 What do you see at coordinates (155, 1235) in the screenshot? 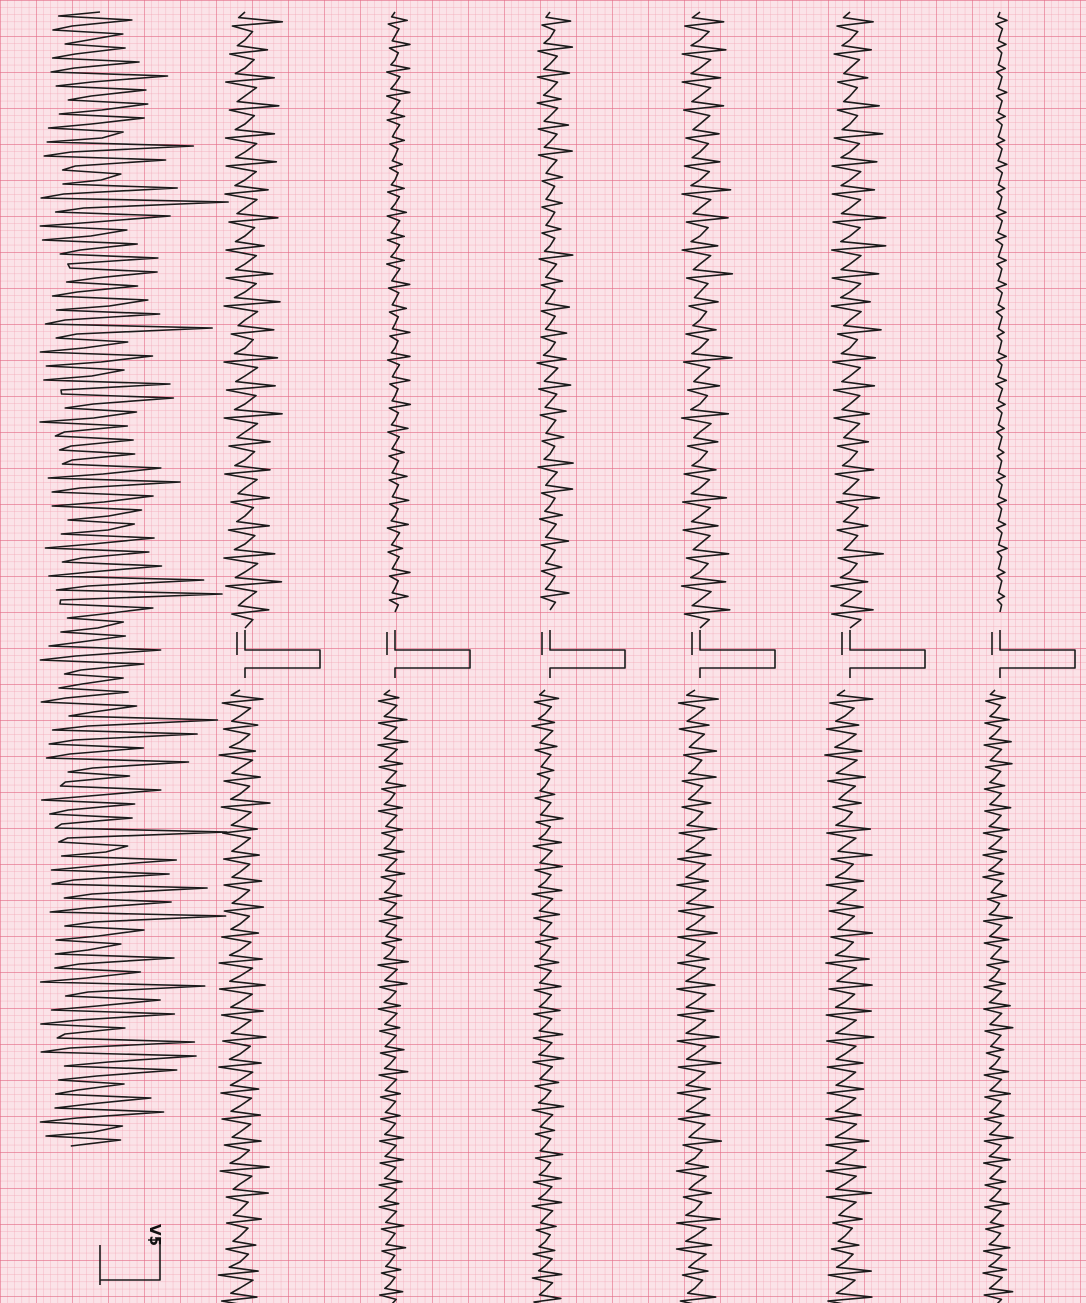
I see `lead-label: V5` at bounding box center [155, 1235].